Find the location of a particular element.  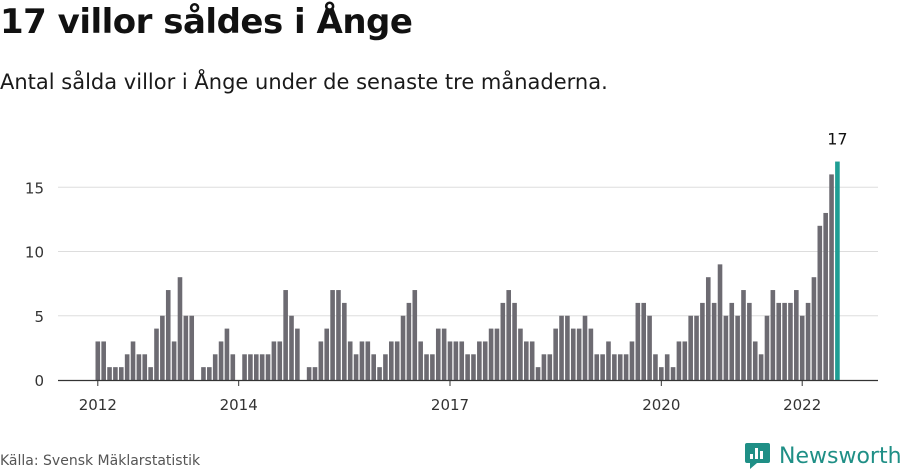

brand-mark: Newsworthy is located at coordinates (822, 456).